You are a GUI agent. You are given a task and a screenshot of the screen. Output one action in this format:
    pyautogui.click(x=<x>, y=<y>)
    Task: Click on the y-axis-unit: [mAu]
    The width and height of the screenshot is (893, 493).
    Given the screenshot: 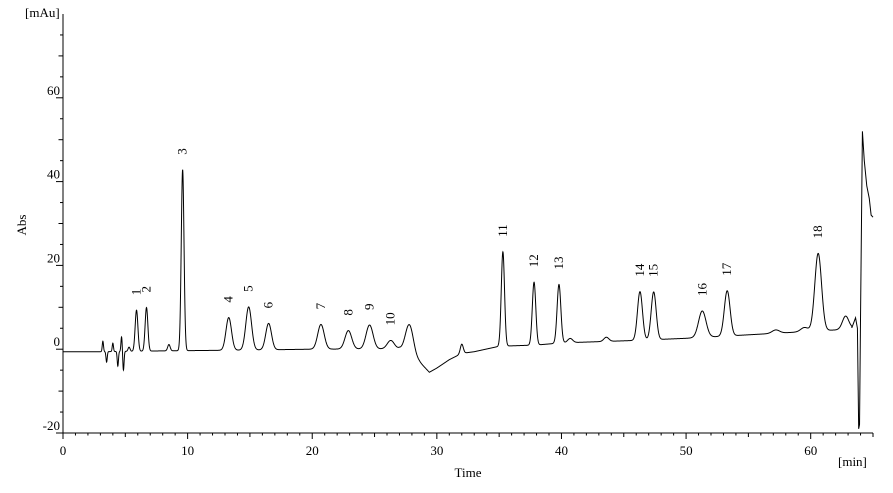 What is the action you would take?
    pyautogui.click(x=42, y=12)
    